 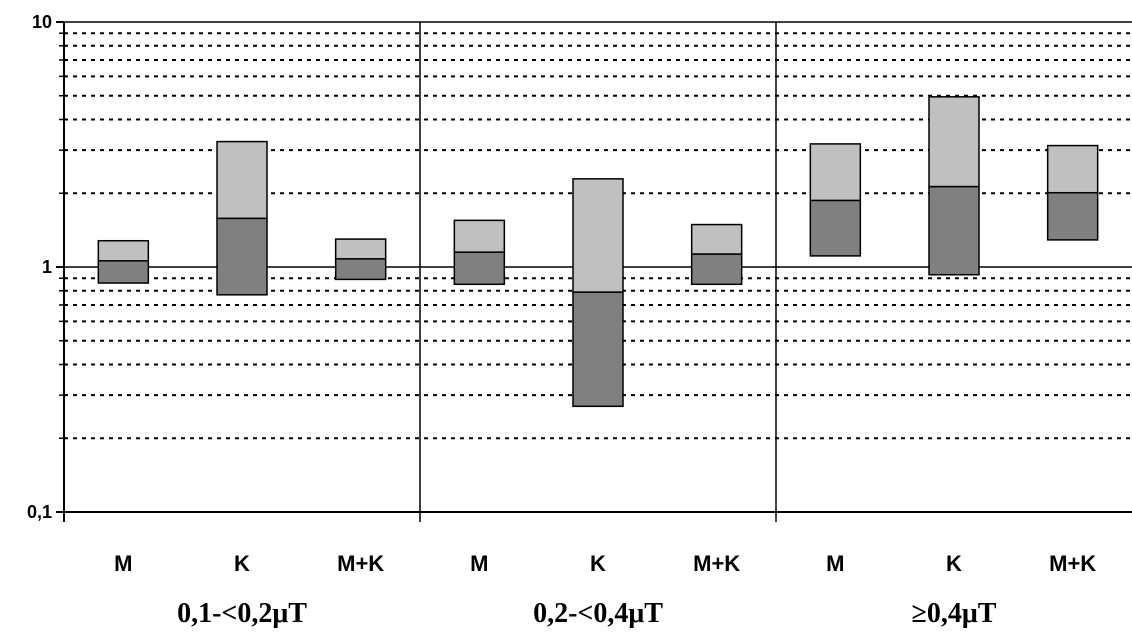 I want to click on y-tick-label: 10, so click(x=42, y=22).